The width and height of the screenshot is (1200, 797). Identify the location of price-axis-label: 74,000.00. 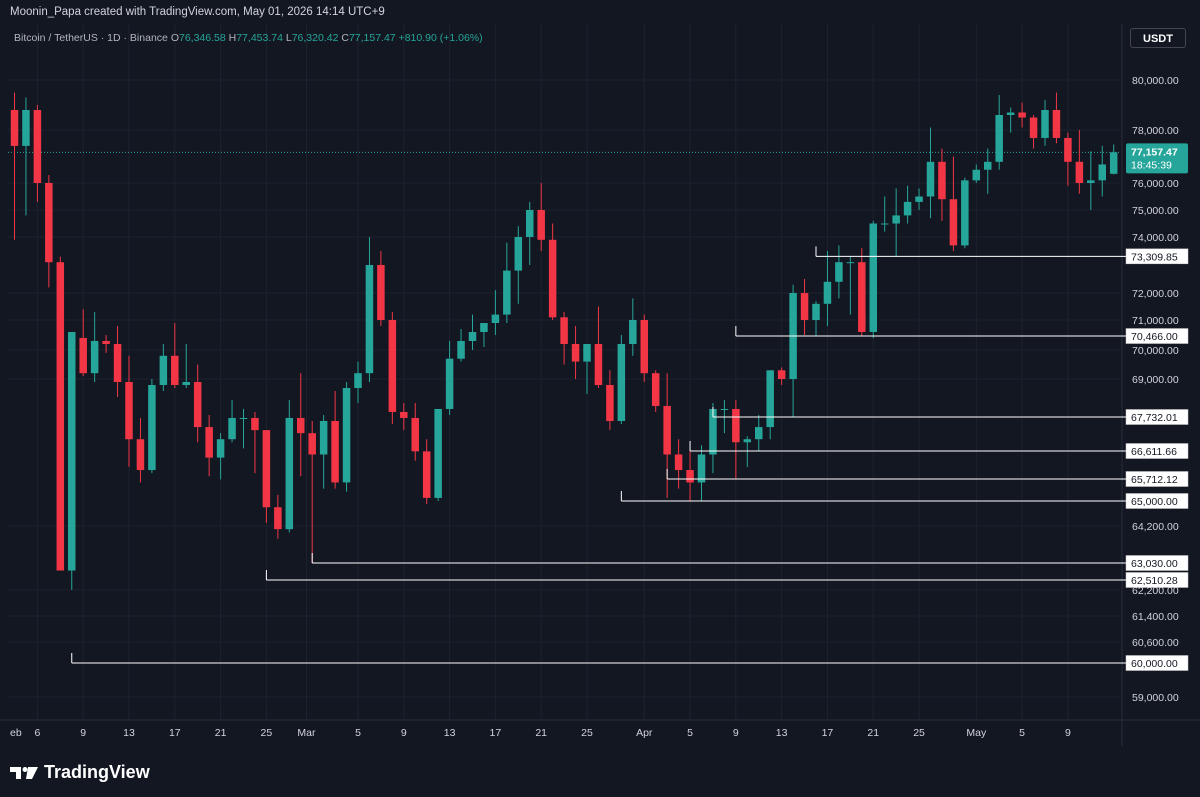
(1155, 238).